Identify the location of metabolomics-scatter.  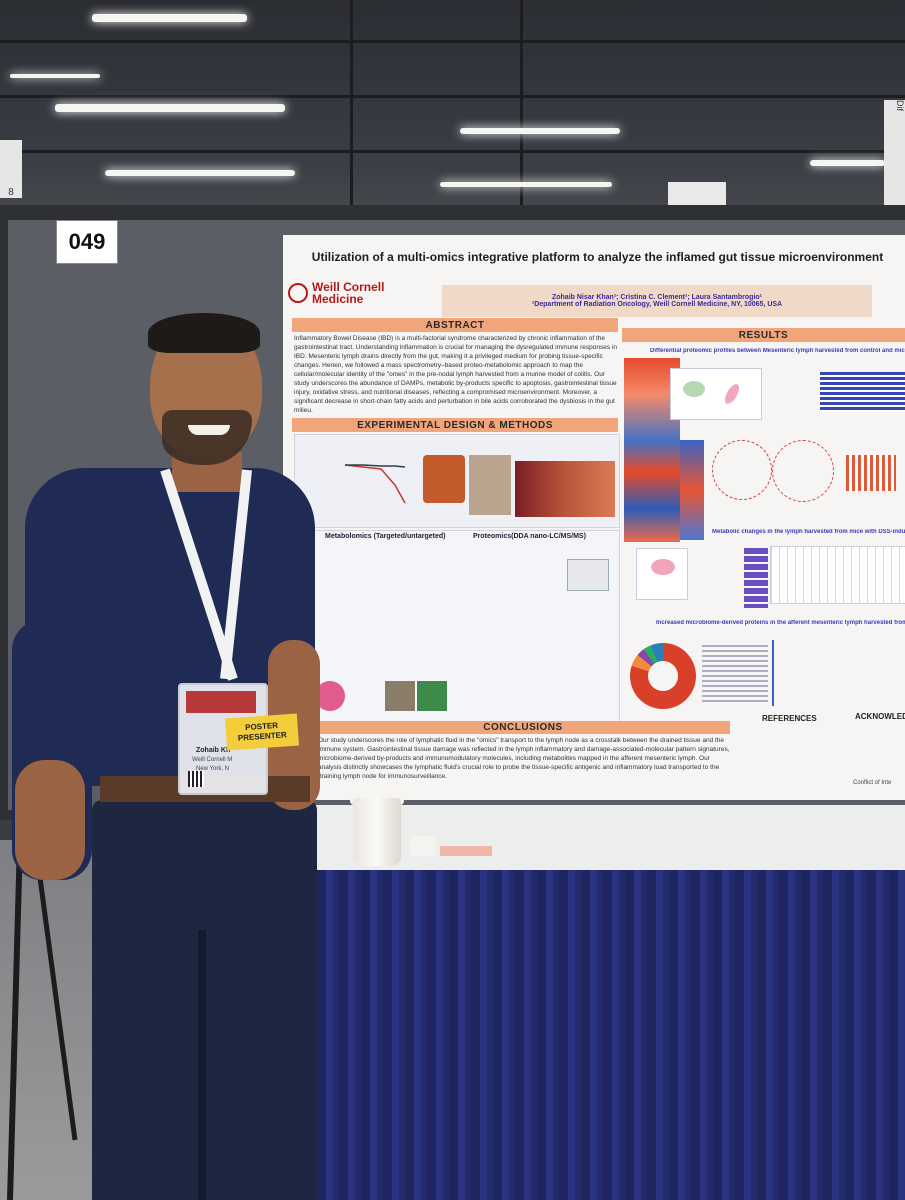
(837, 575).